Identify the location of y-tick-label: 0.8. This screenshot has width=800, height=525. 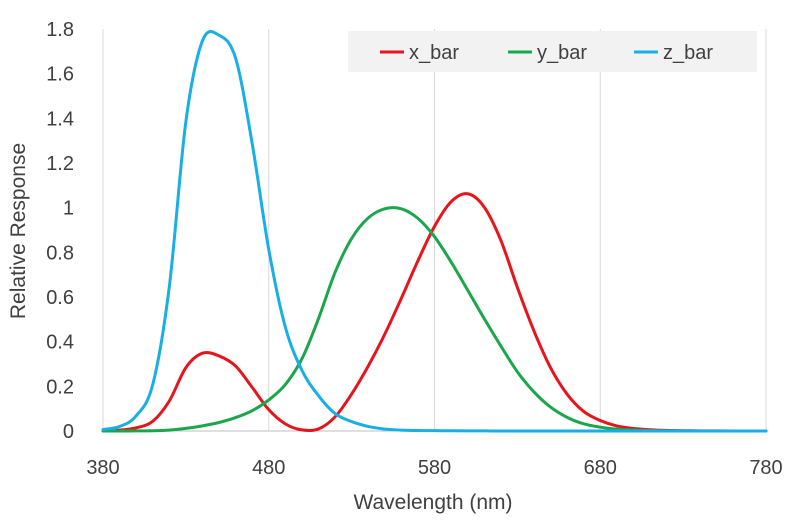
(60, 253).